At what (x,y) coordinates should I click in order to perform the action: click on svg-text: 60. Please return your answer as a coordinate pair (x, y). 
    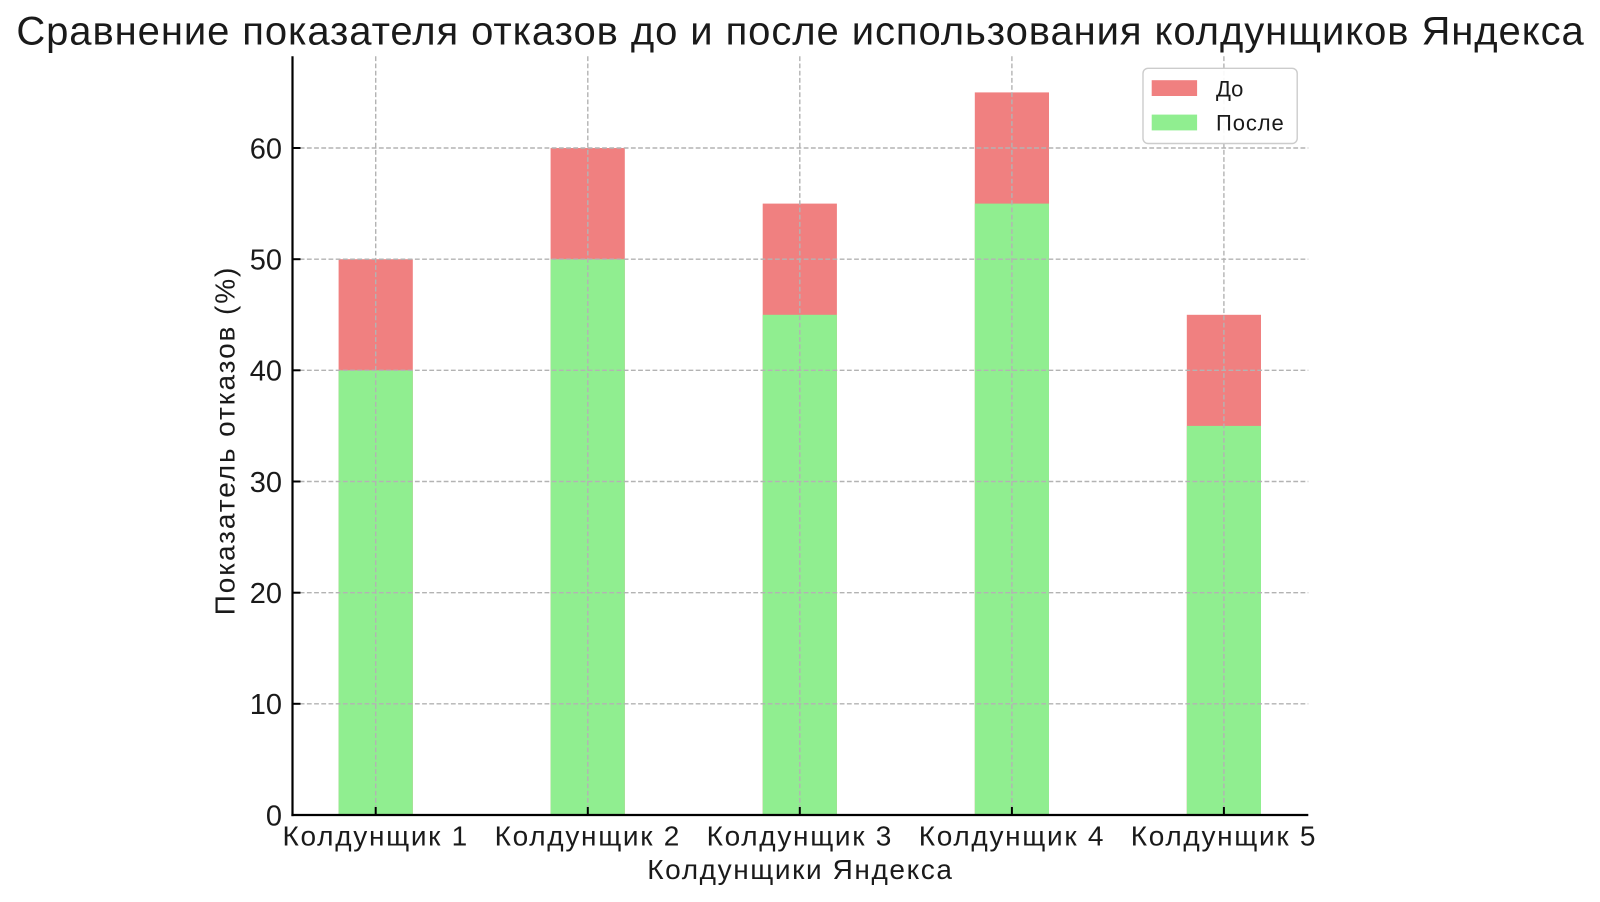
    Looking at the image, I should click on (266, 149).